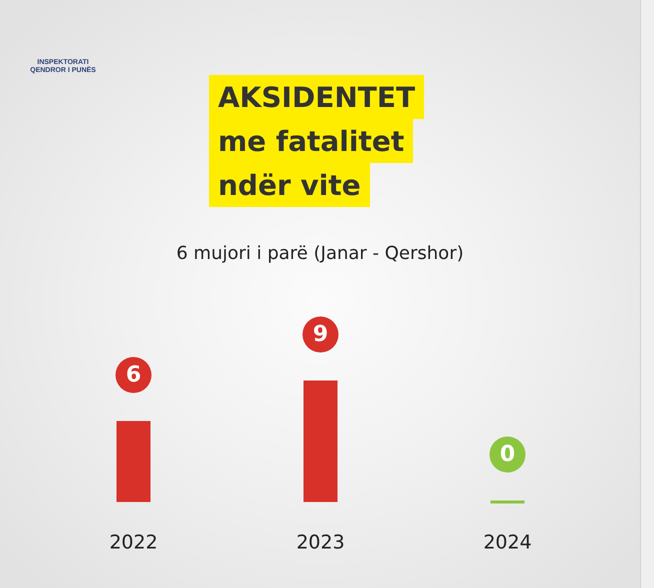 The width and height of the screenshot is (654, 588). What do you see at coordinates (507, 543) in the screenshot?
I see `x-tick-label: 2024` at bounding box center [507, 543].